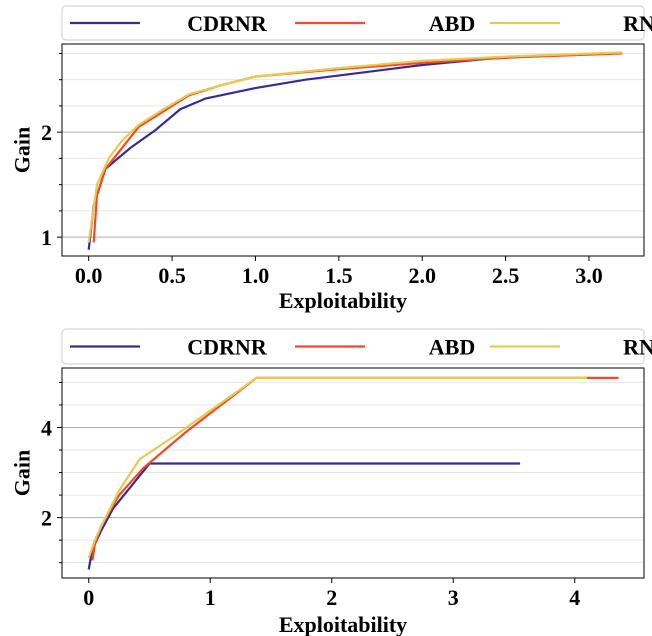 The image size is (652, 636). Describe the element at coordinates (422, 275) in the screenshot. I see `x-tick-label: 2.0` at that location.